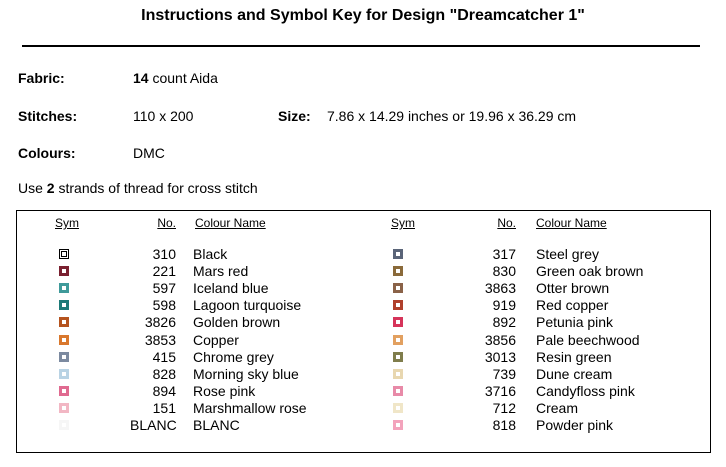  What do you see at coordinates (210, 254) in the screenshot?
I see `colour-name: Black` at bounding box center [210, 254].